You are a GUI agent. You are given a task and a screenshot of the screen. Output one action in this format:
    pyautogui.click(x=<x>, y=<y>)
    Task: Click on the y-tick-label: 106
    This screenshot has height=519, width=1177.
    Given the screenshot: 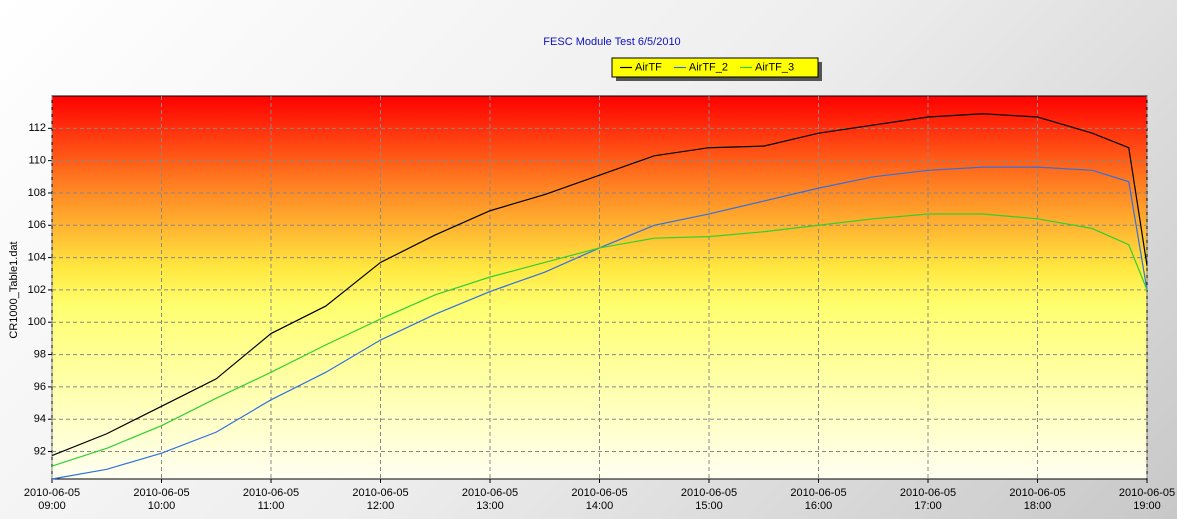 What is the action you would take?
    pyautogui.click(x=37, y=225)
    